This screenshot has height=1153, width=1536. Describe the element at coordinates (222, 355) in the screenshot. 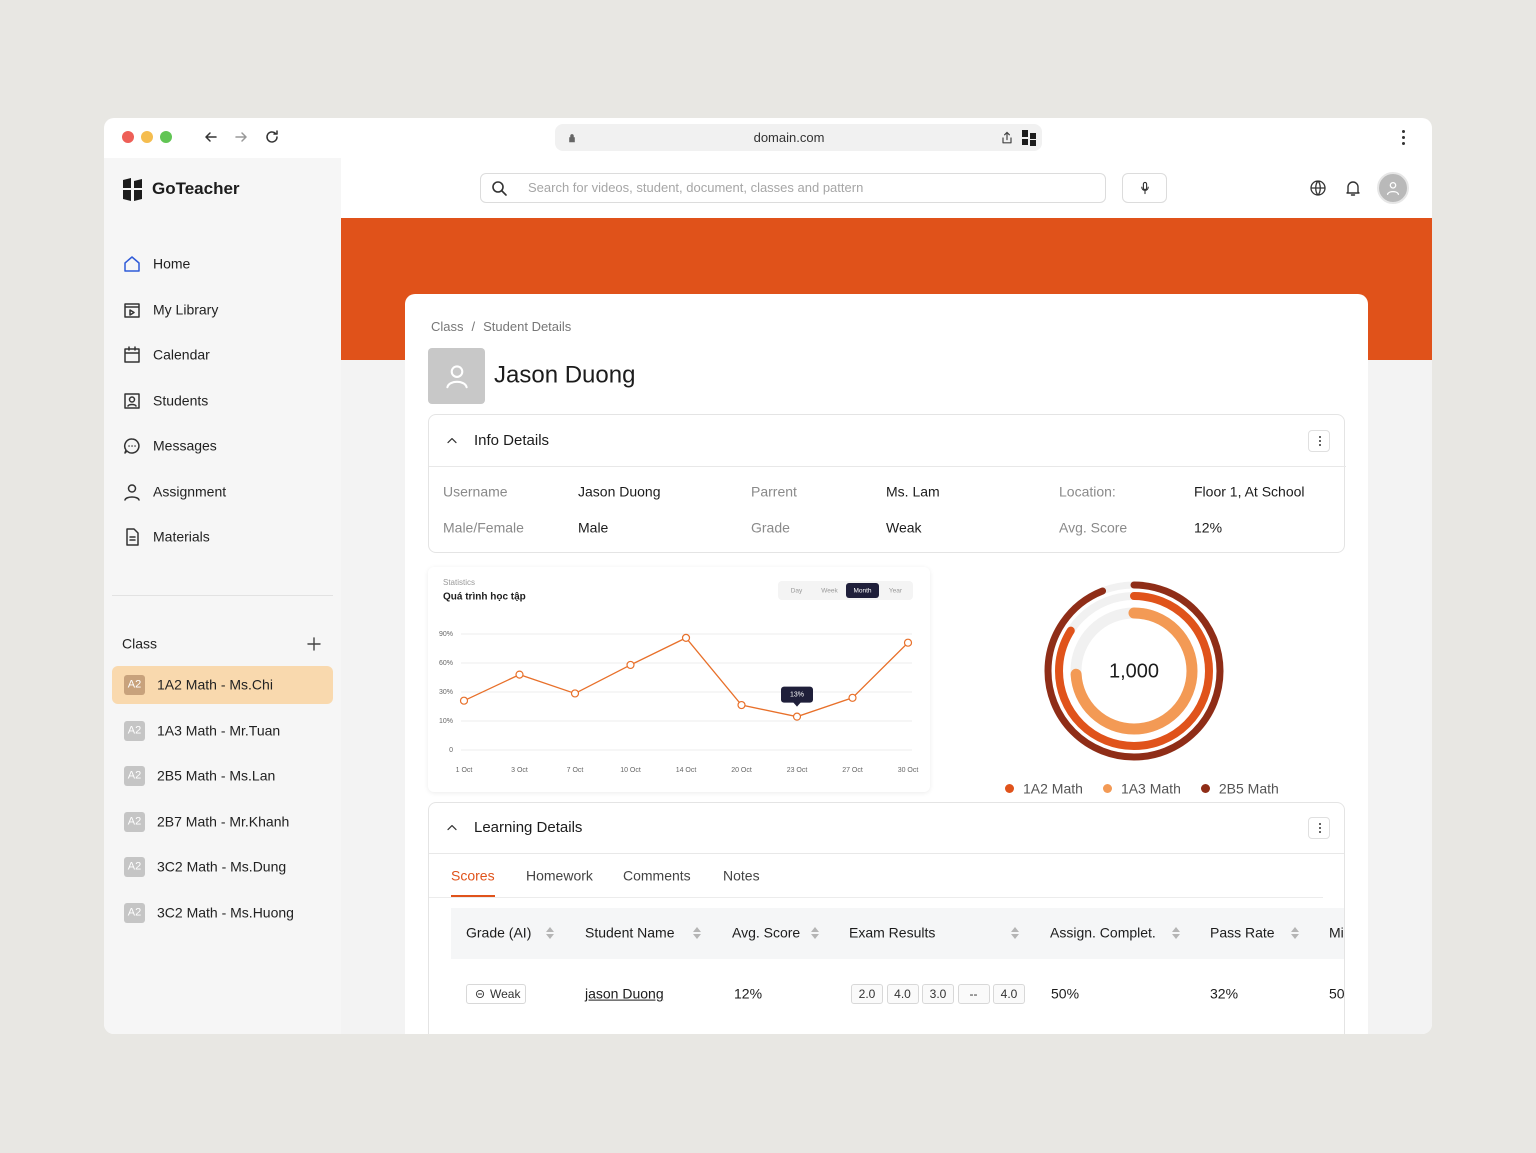

I see `nav-item: Calendar` at that location.